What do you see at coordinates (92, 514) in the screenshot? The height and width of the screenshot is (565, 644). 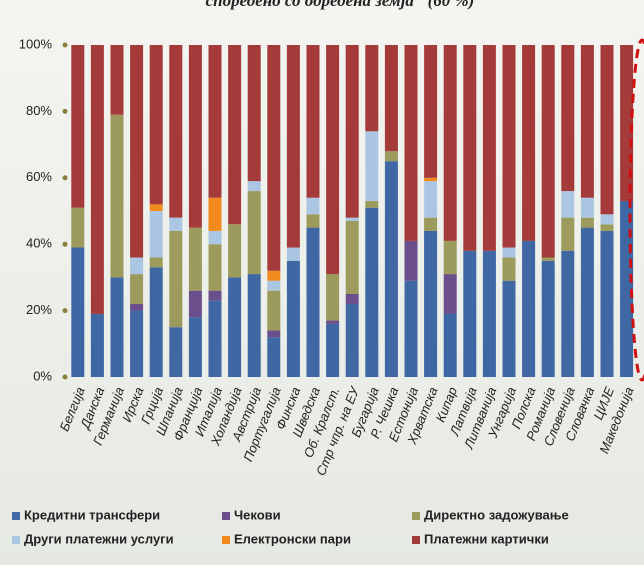 I see `legend-label: Кредитни трансфери` at bounding box center [92, 514].